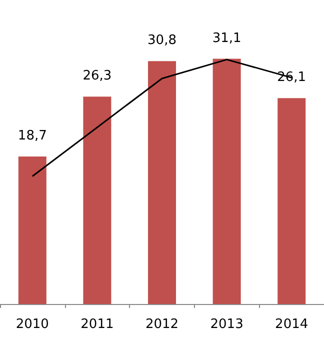  I want to click on data-label: 18,7, so click(32, 136).